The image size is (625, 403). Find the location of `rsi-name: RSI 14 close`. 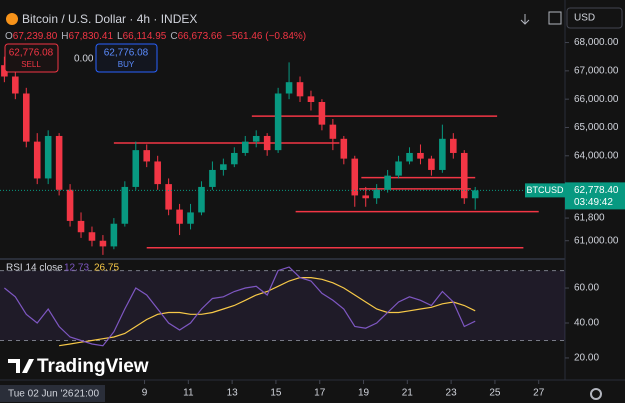

rsi-name: RSI 14 close is located at coordinates (34, 268).